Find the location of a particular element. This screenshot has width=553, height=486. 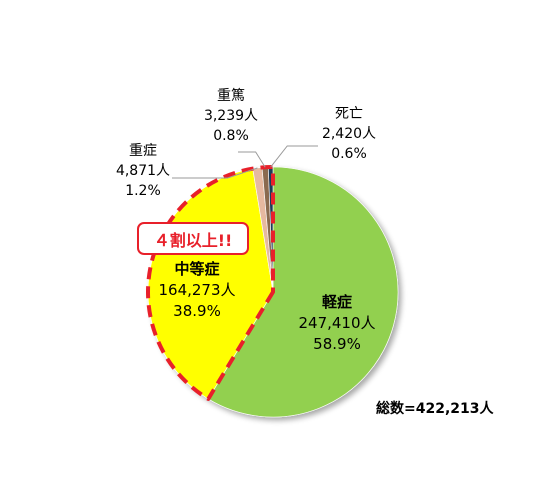

leader-lines is located at coordinates (245, 162).